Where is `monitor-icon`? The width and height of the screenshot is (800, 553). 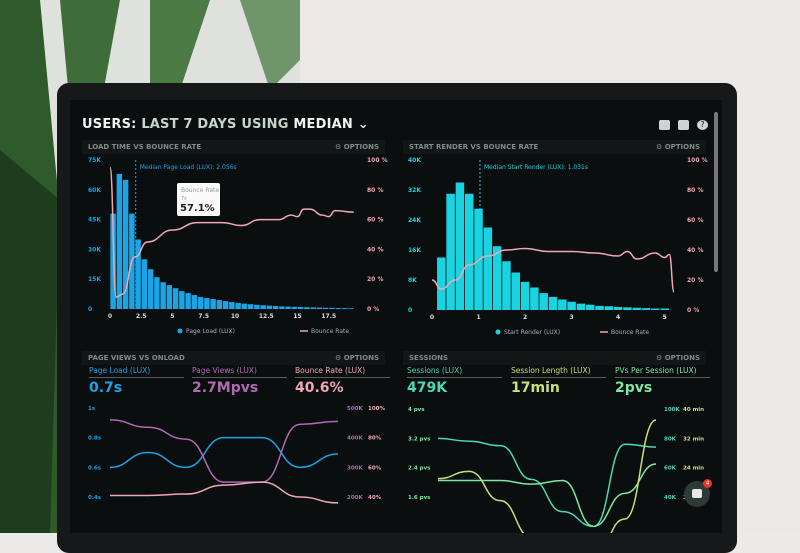 monitor-icon is located at coordinates (664, 125).